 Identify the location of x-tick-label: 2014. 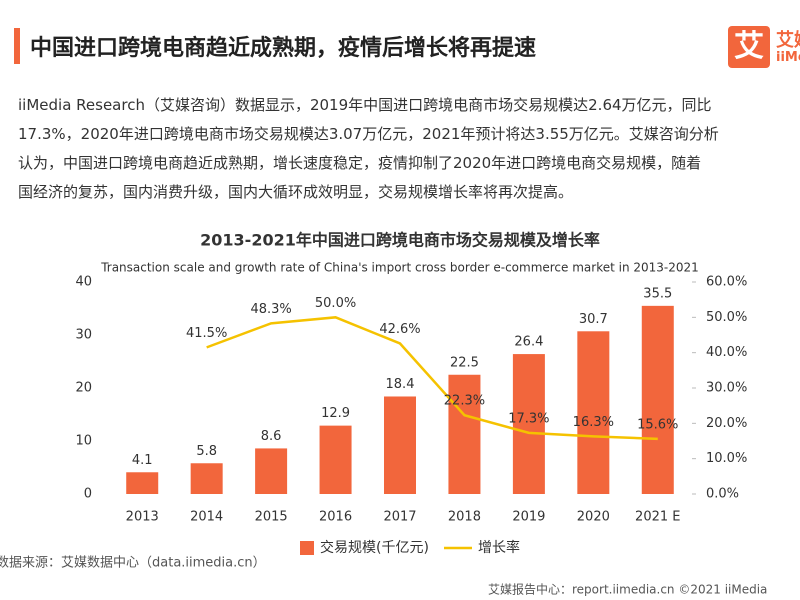
(206, 517).